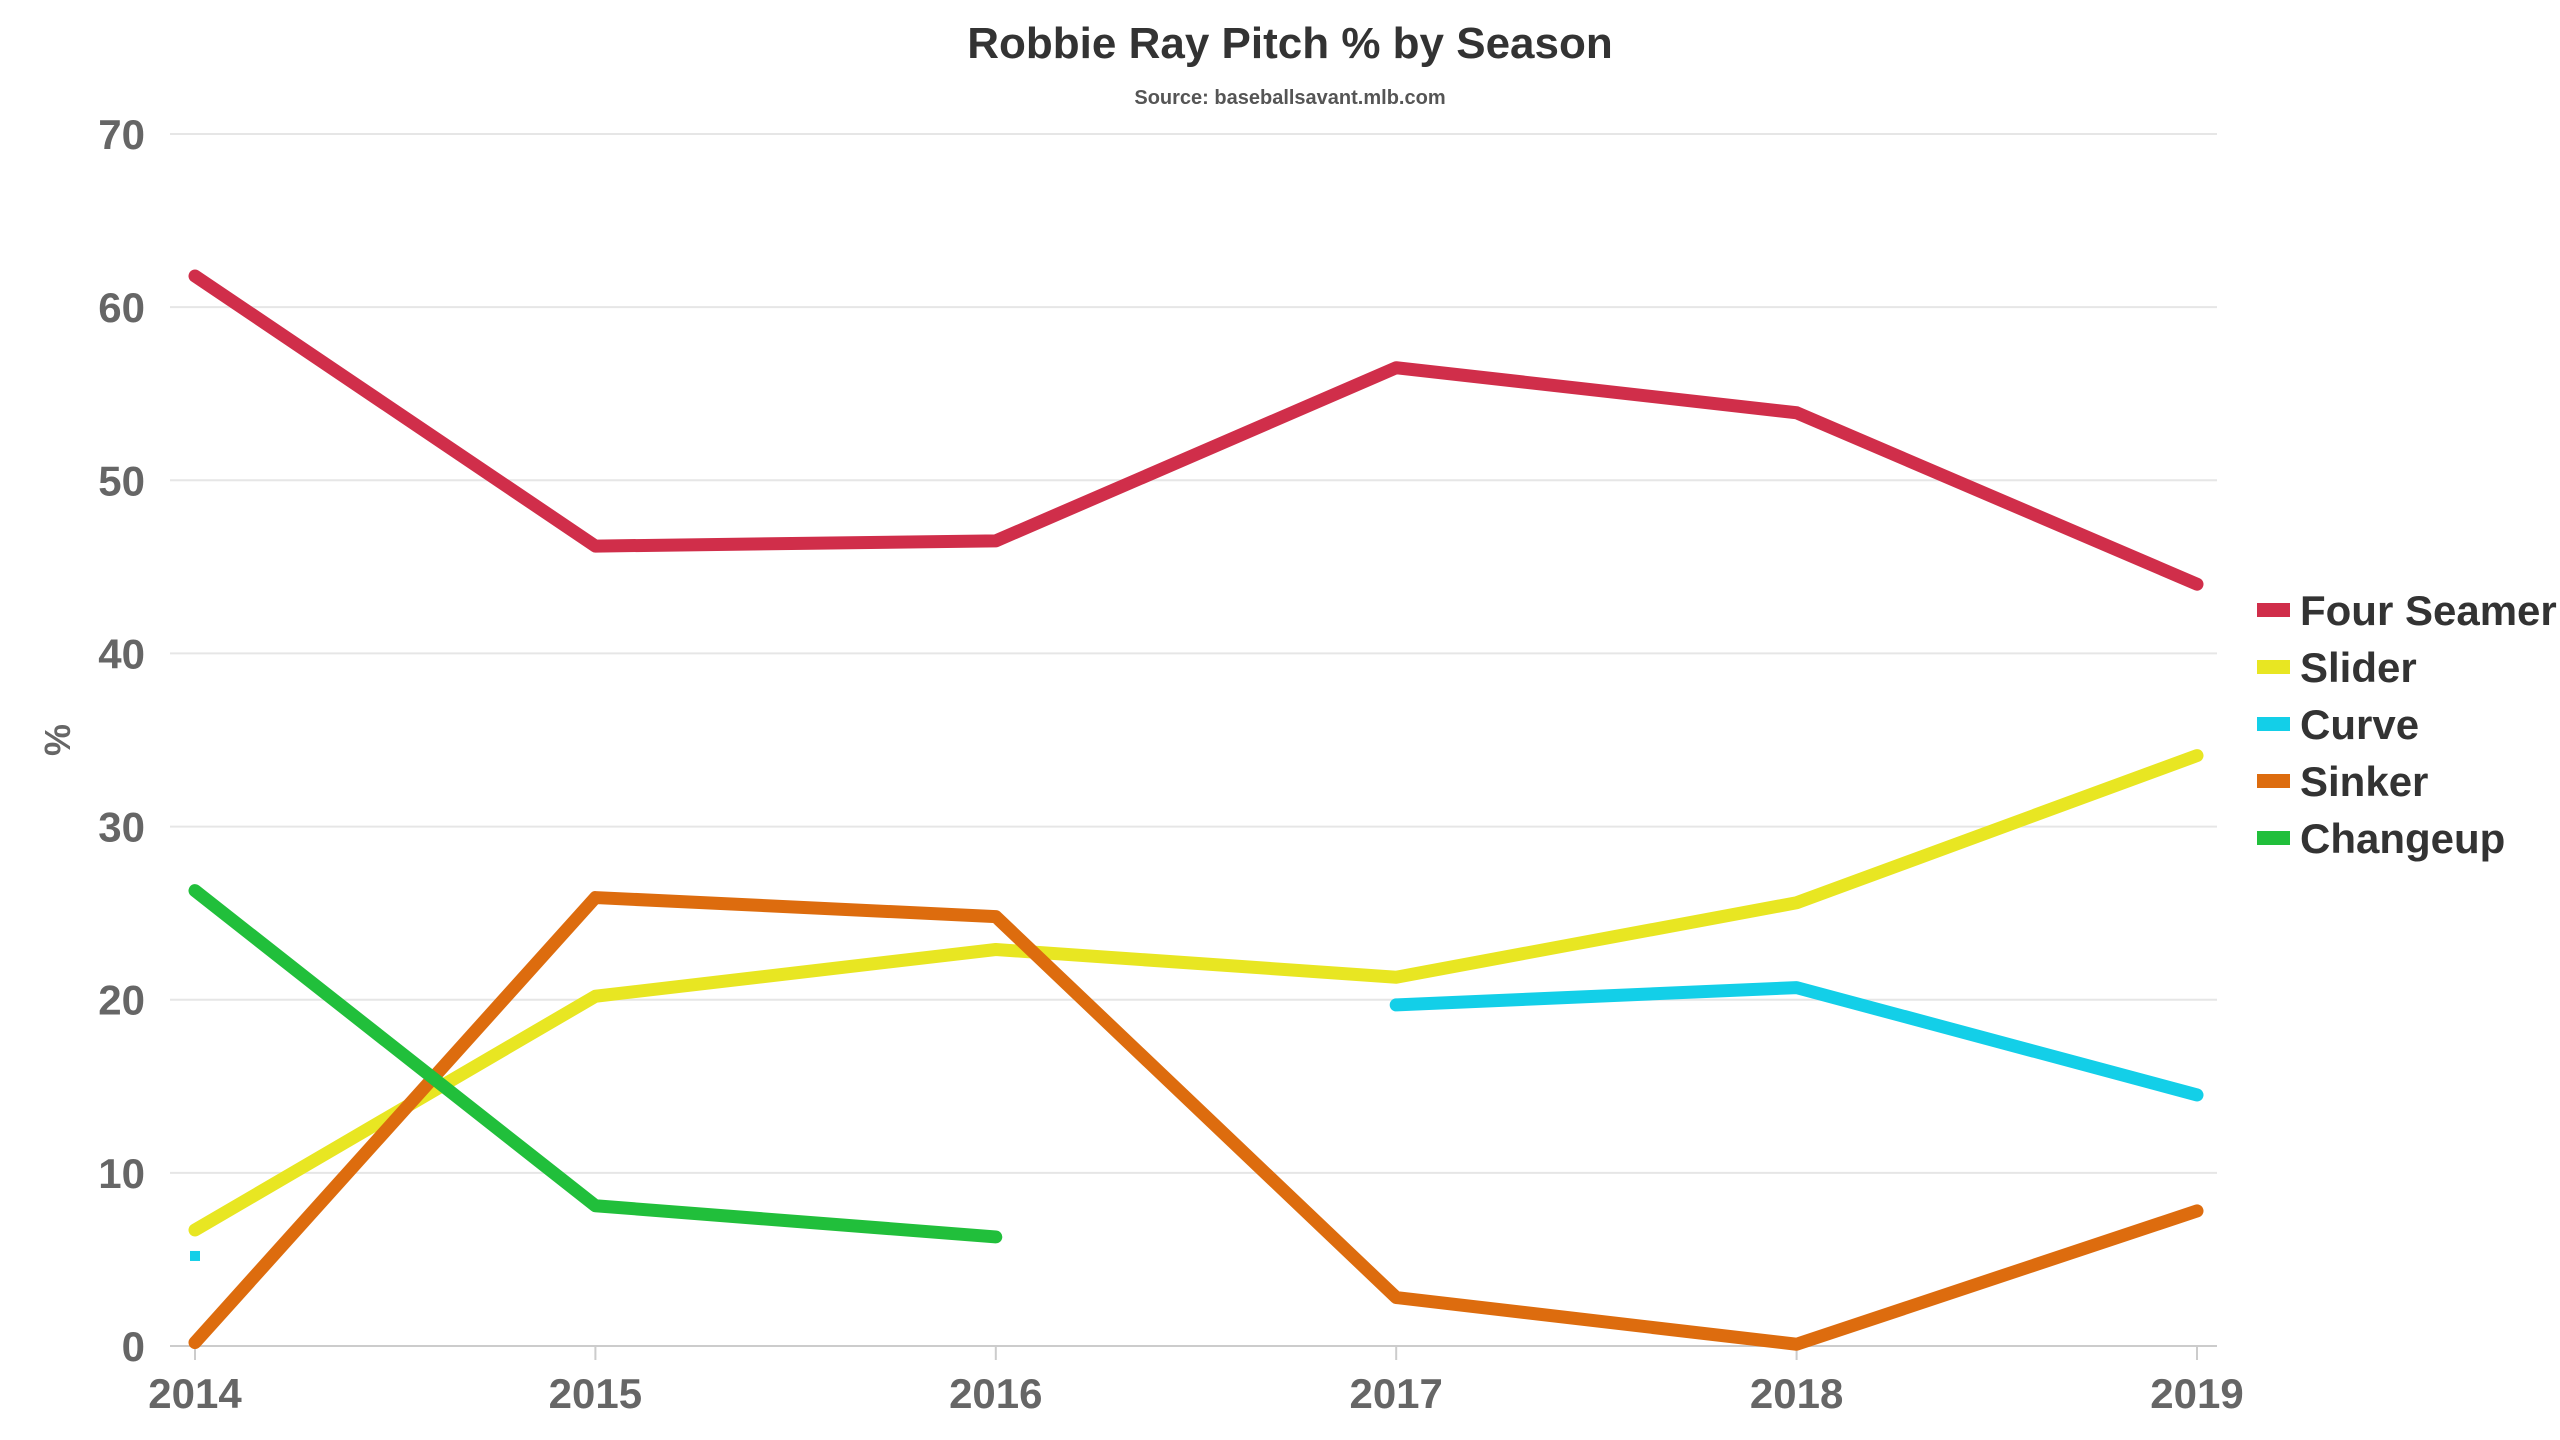  What do you see at coordinates (1796, 1041) in the screenshot?
I see `series-line-curve` at bounding box center [1796, 1041].